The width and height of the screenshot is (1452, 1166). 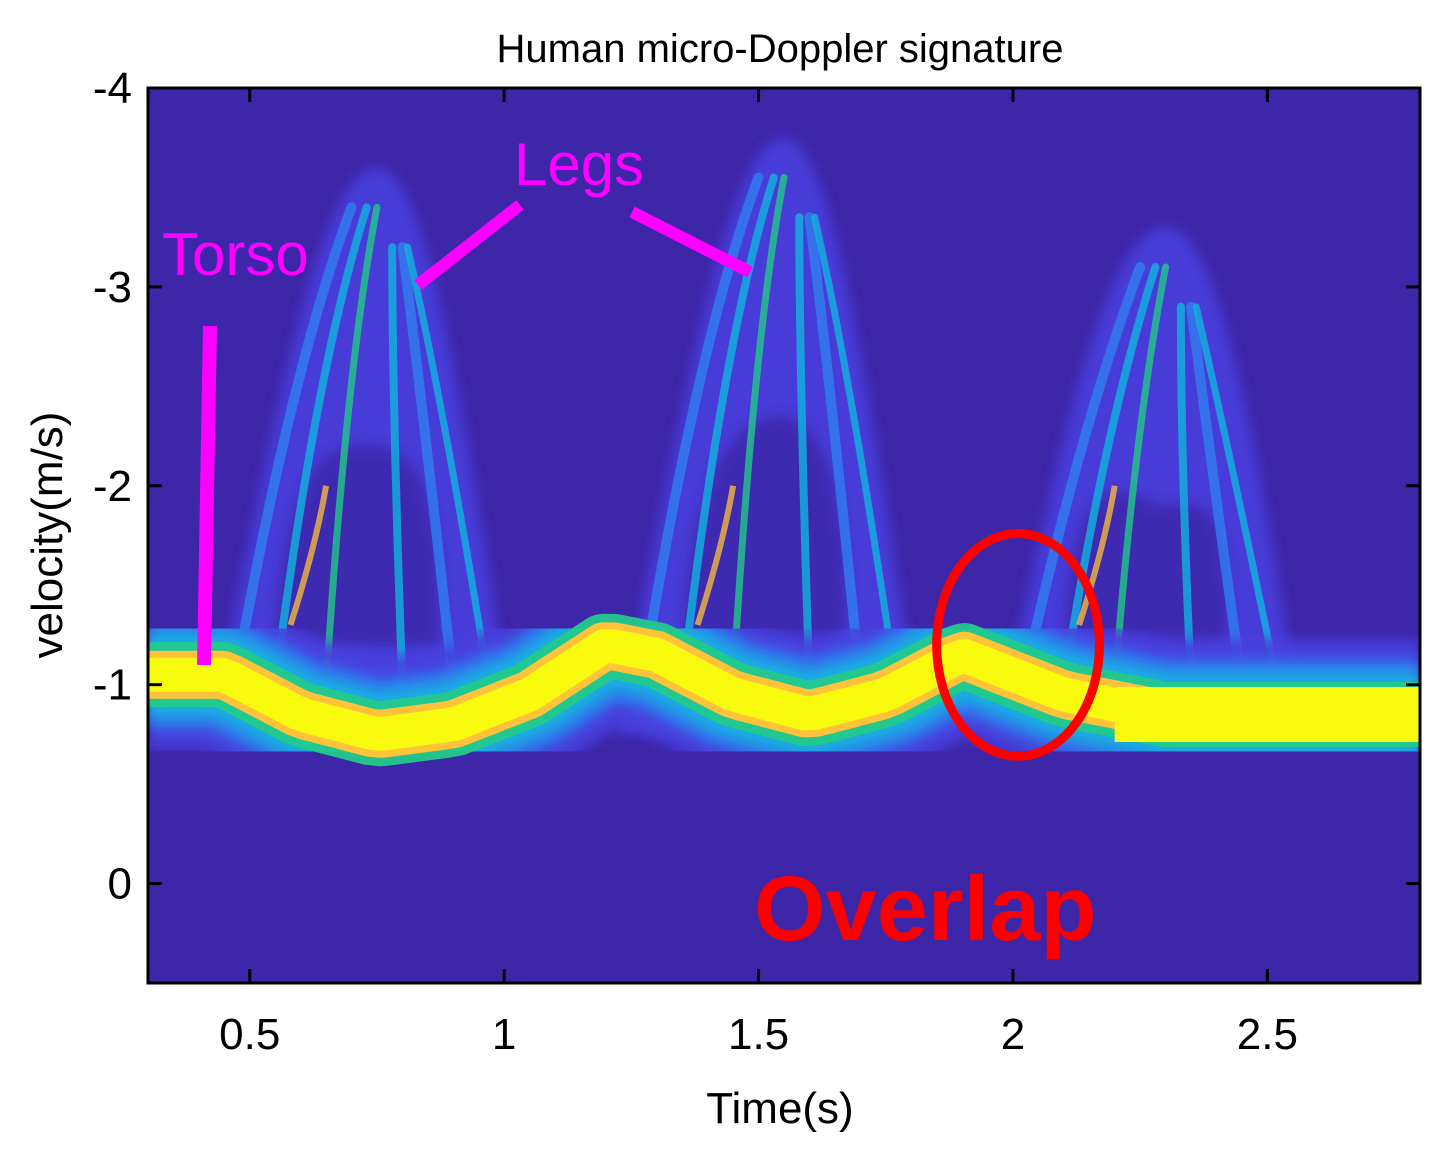 I want to click on leg-hollow, so click(x=1146, y=568).